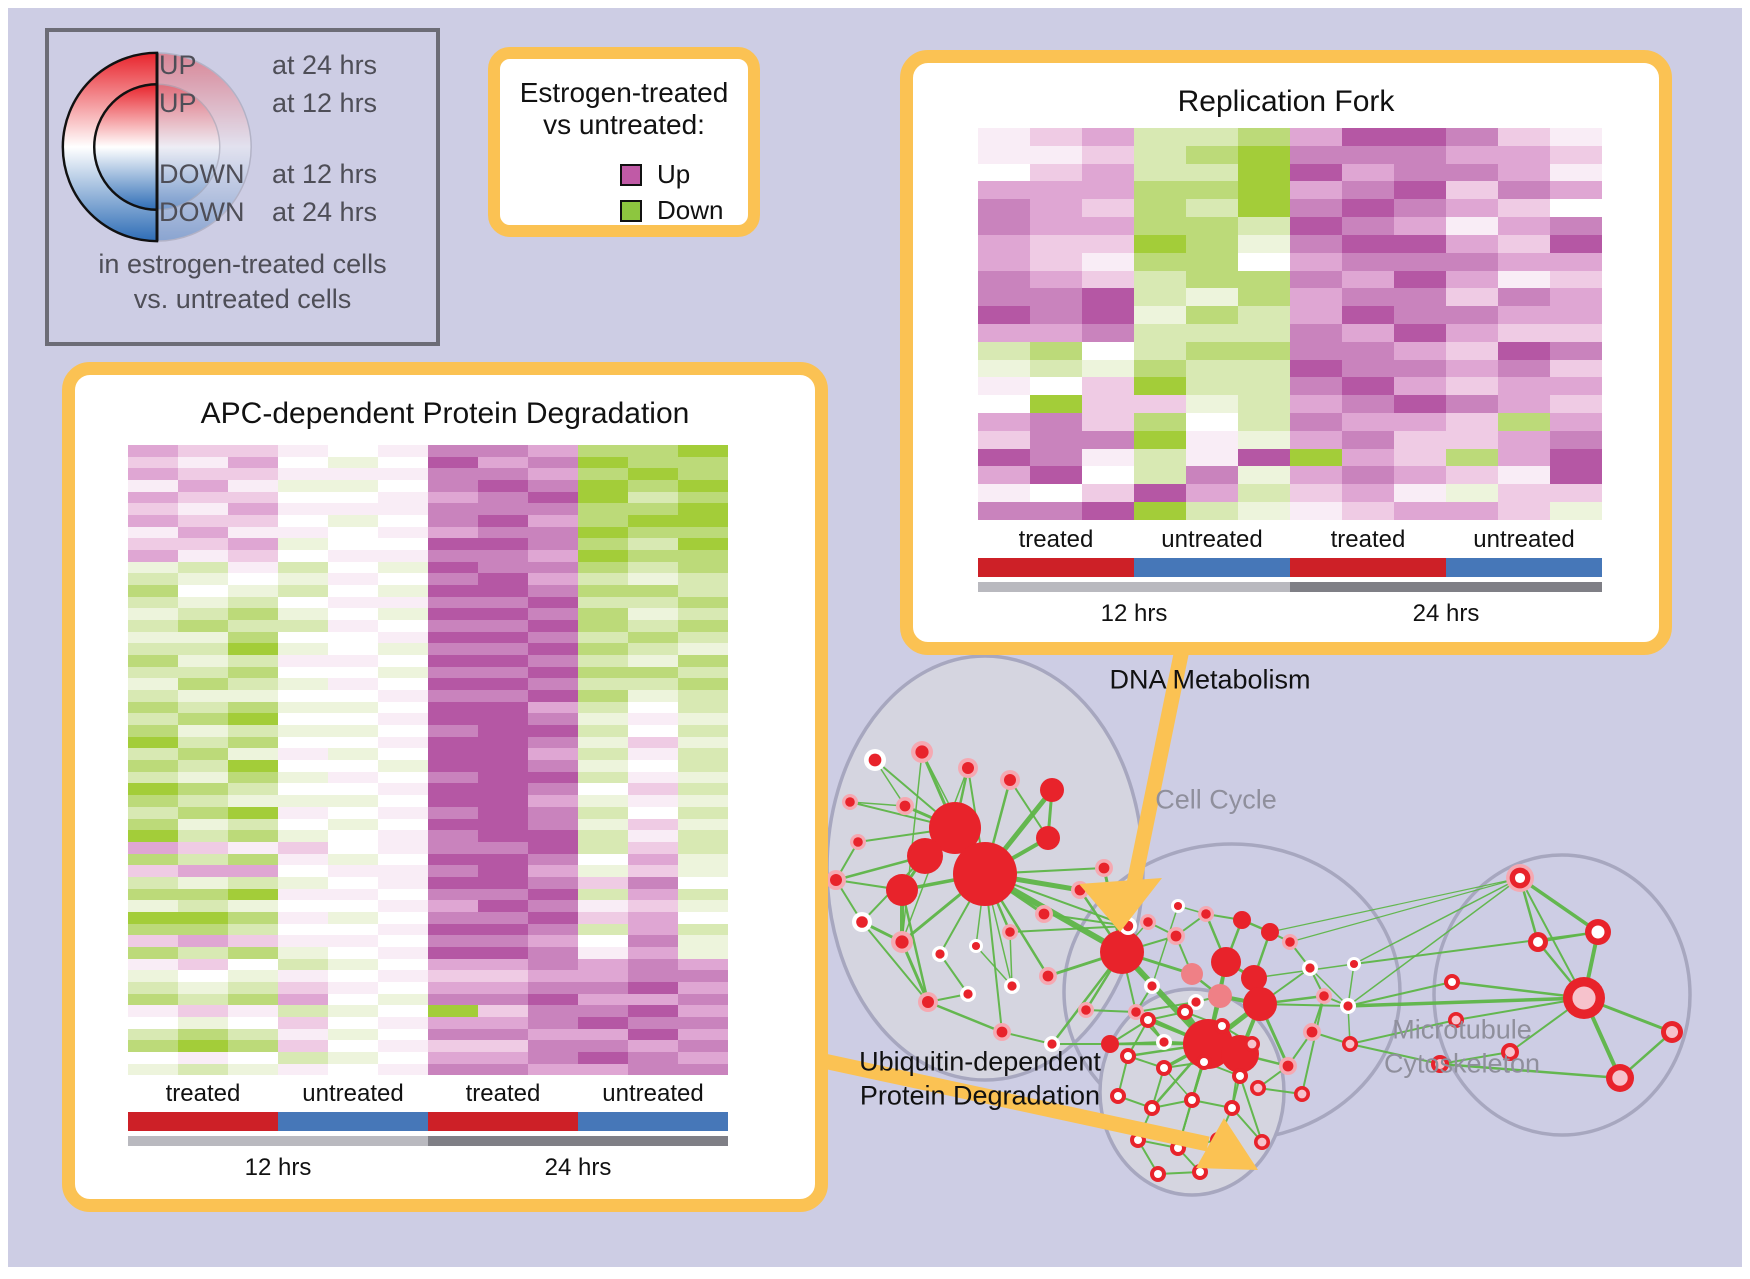 This screenshot has width=1750, height=1279. Describe the element at coordinates (202, 212) in the screenshot. I see `down-24-dir-label: DOWN` at that location.